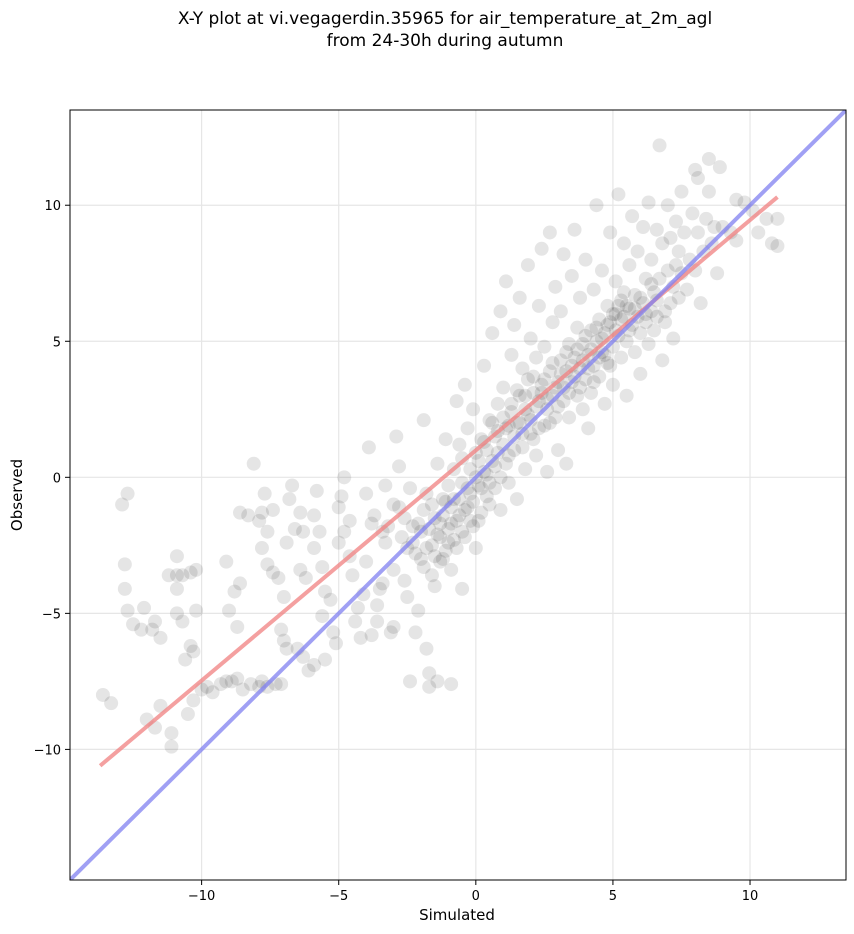 The height and width of the screenshot is (934, 854). I want to click on x-tick-label: 5, so click(613, 896).